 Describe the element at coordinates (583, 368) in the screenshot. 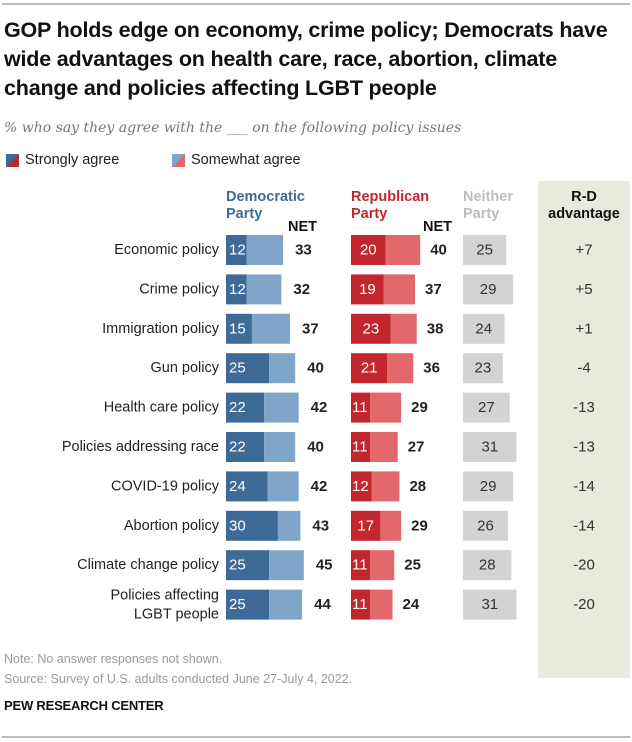

I see `value-rd-advantage: -4` at that location.